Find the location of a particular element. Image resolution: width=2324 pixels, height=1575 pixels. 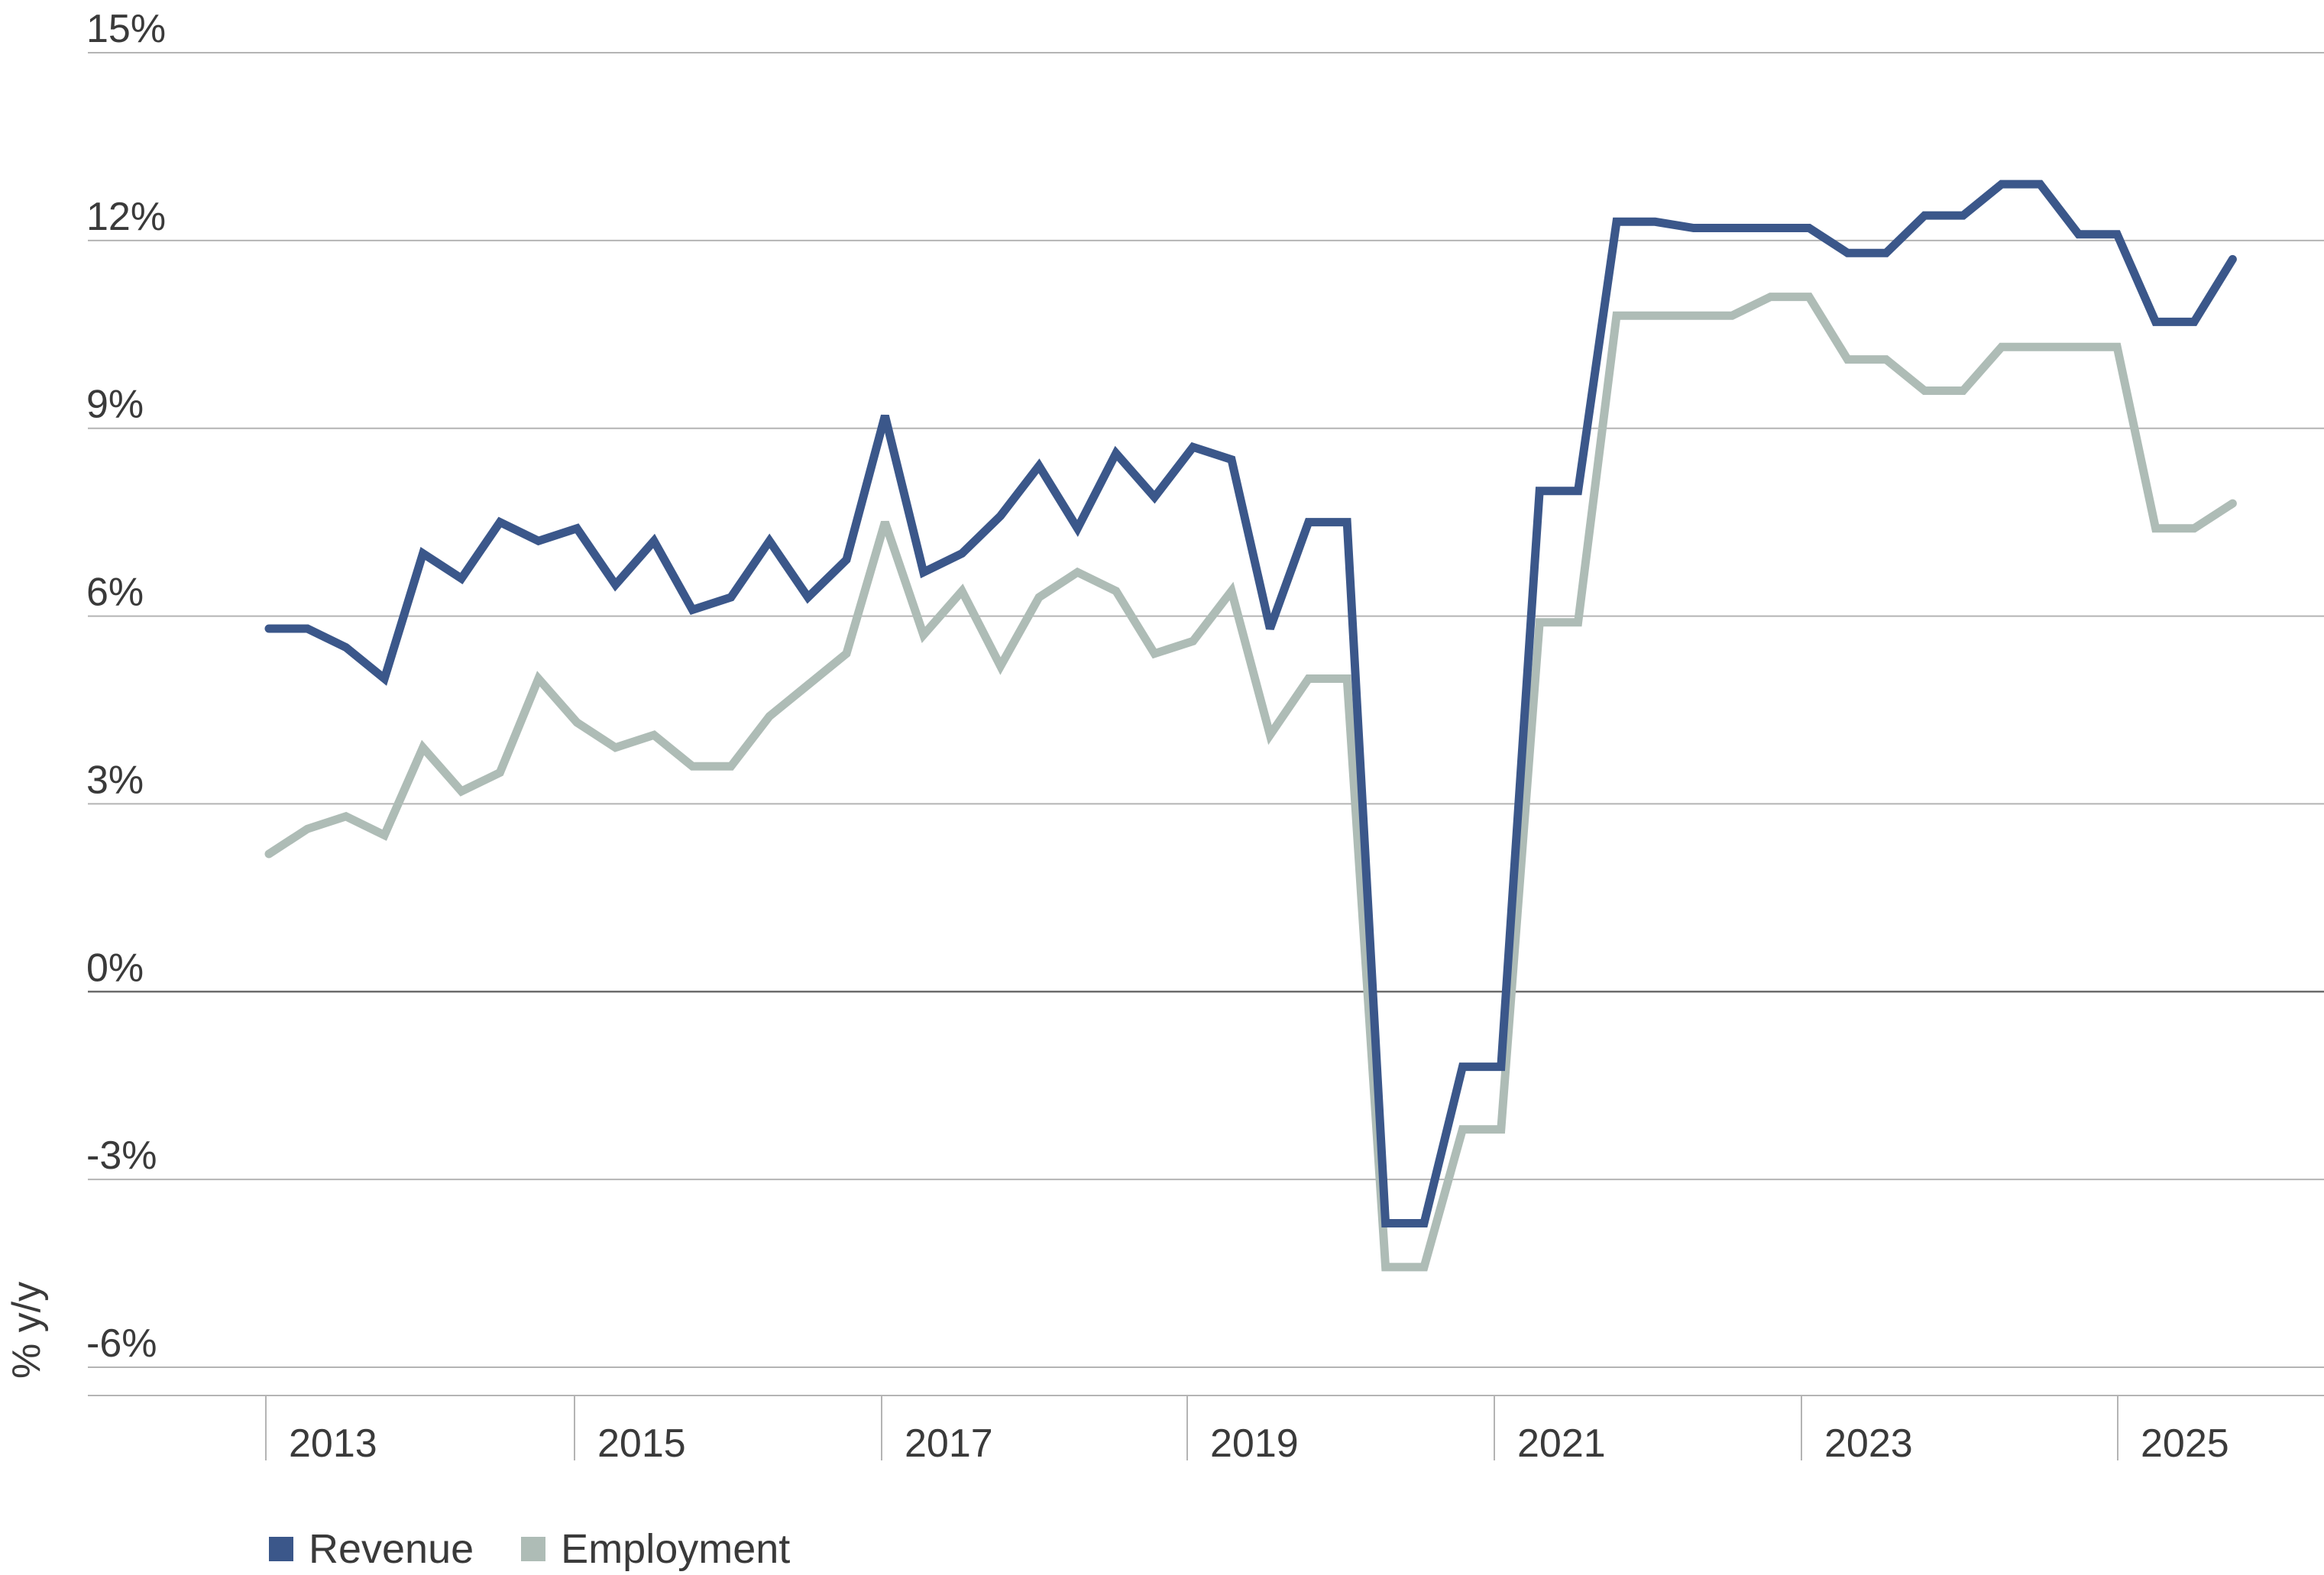

x-tick-label: 2021 is located at coordinates (1561, 1443).